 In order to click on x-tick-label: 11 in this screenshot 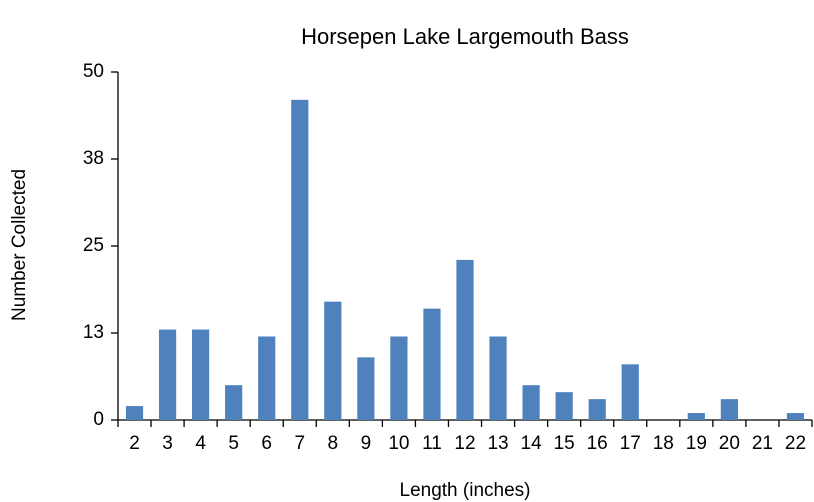, I will do `click(432, 443)`.